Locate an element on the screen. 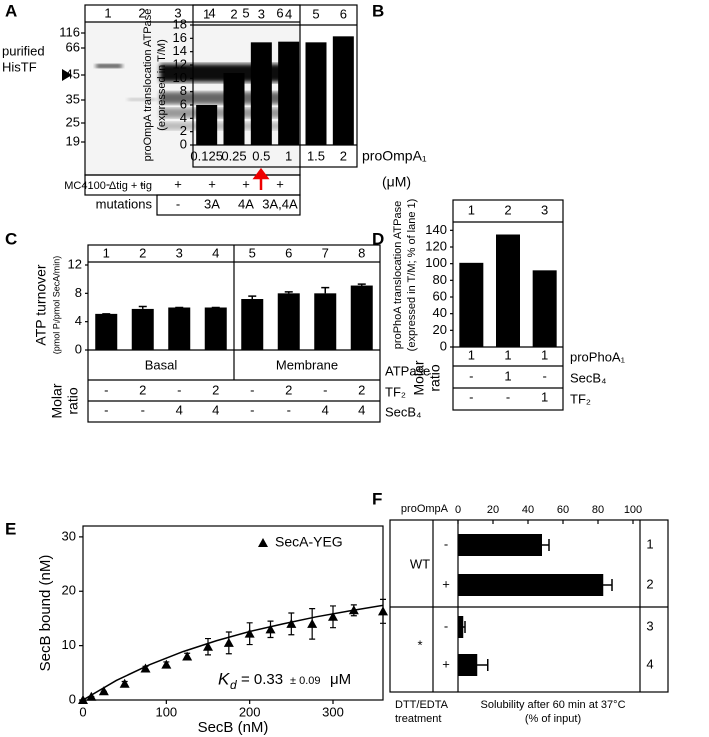  group-label: Basal is located at coordinates (161, 364).